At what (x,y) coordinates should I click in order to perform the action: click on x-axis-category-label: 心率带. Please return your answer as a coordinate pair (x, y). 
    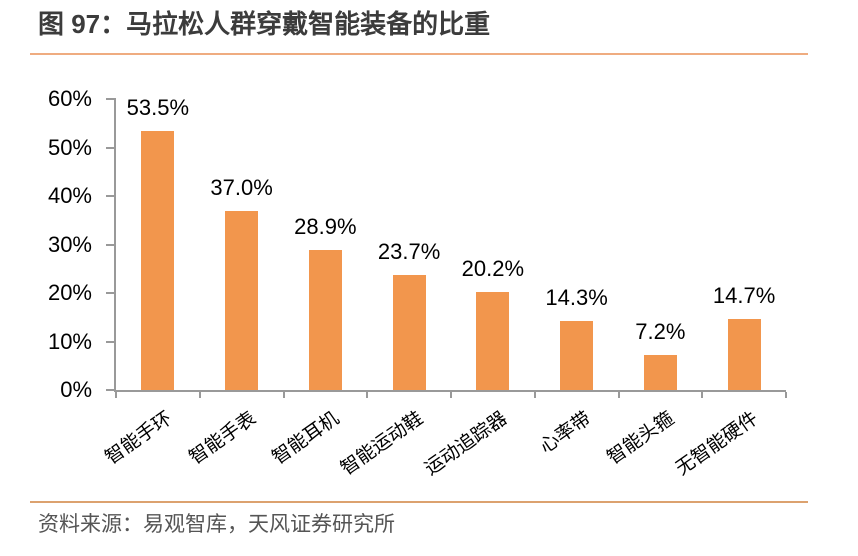
    Looking at the image, I should click on (565, 433).